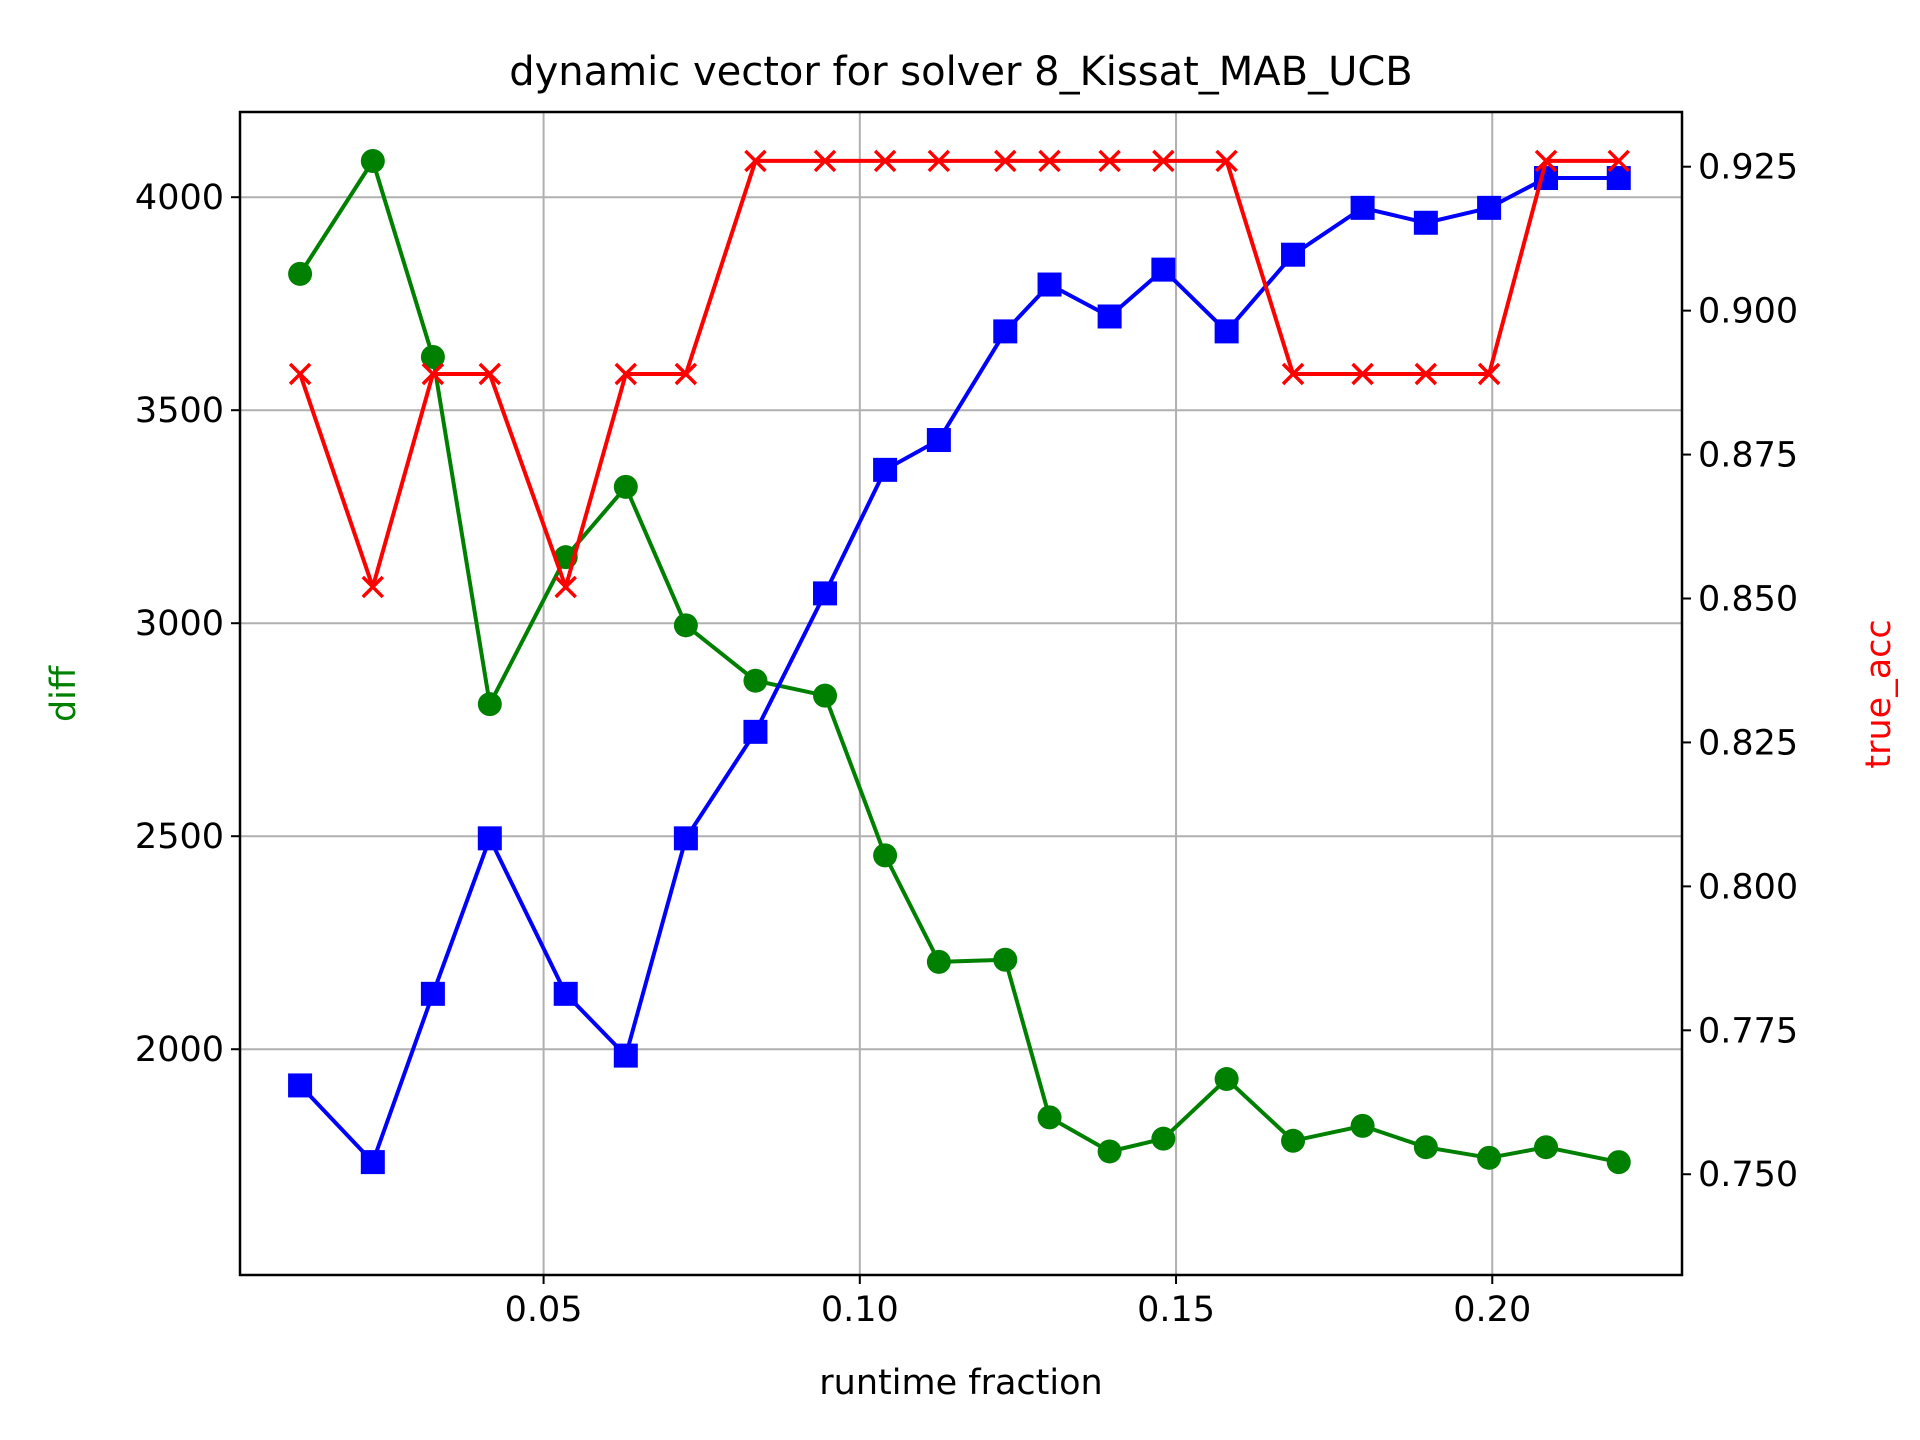 The width and height of the screenshot is (1920, 1440). I want to click on x-tick-label: 0.10, so click(860, 1310).